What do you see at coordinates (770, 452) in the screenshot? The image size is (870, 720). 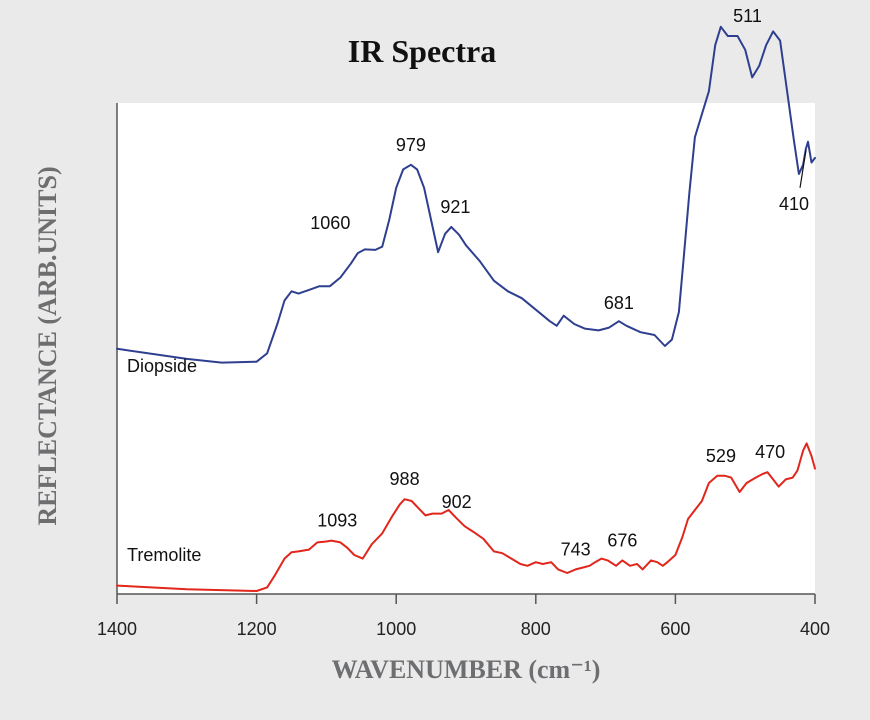 I see `peak-label: 470` at bounding box center [770, 452].